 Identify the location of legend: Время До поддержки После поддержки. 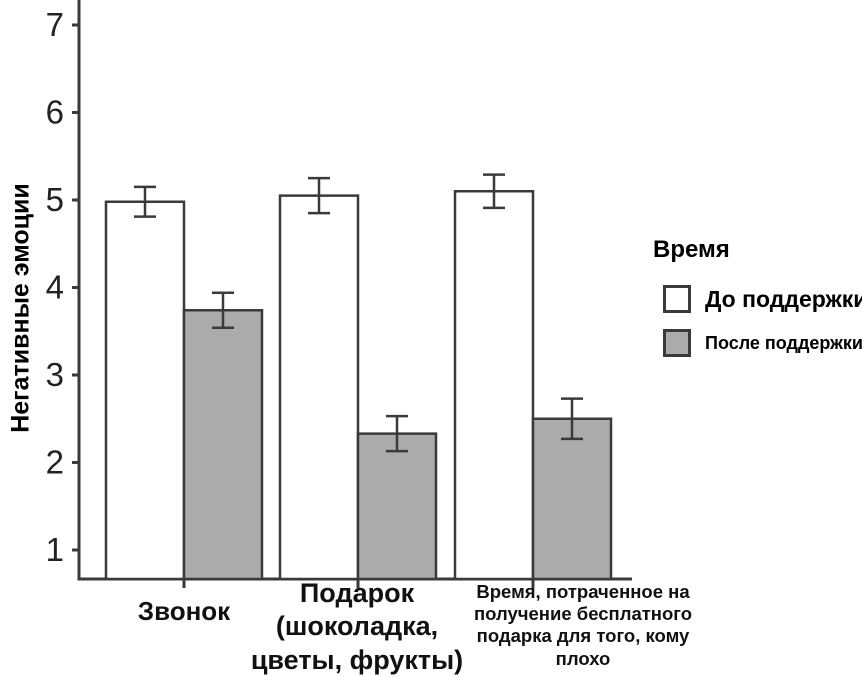
(757, 304).